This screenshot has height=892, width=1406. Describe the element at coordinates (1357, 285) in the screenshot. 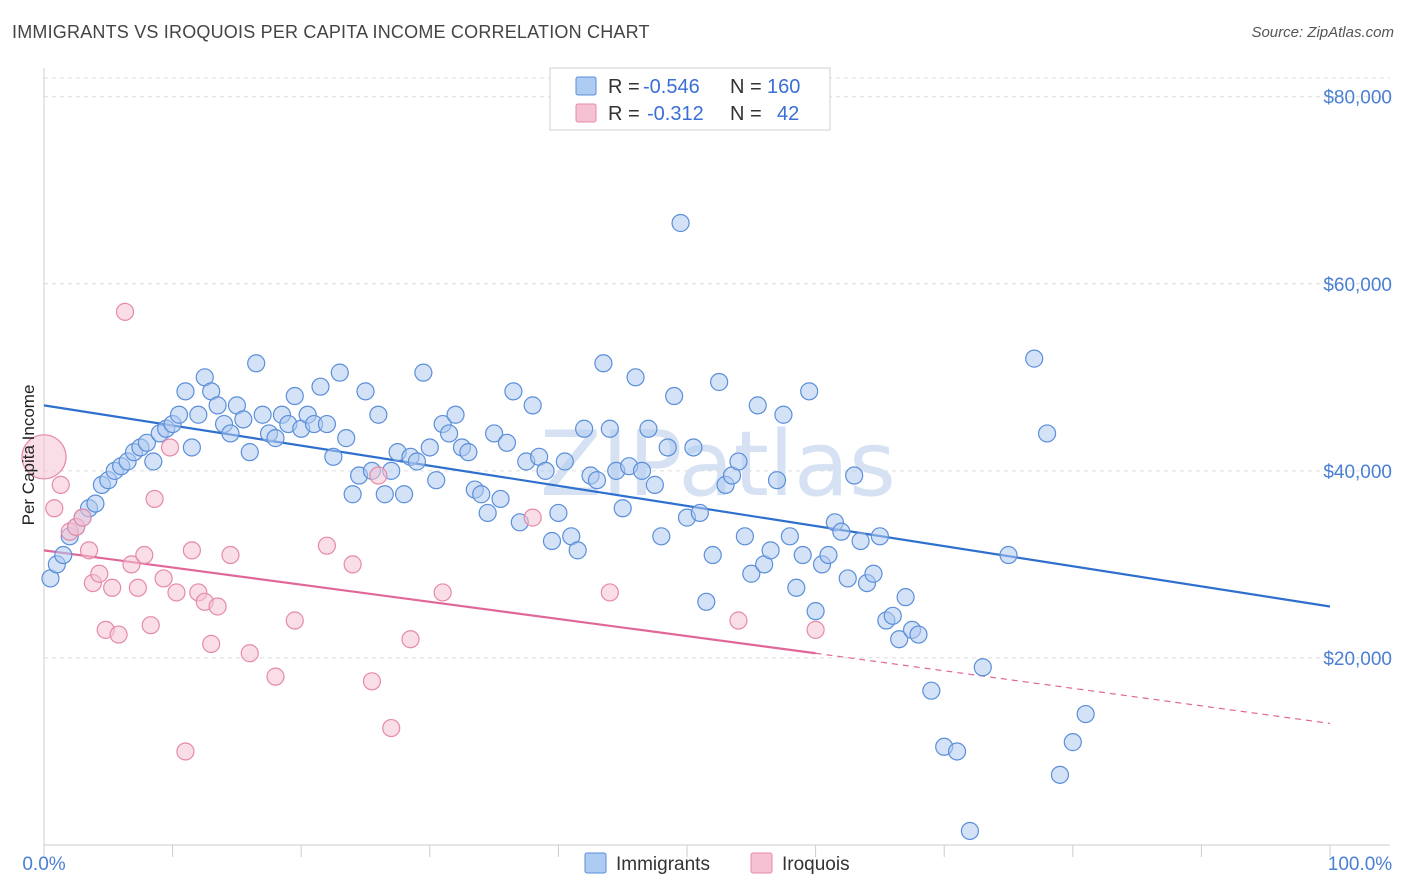

I see `y-tick-label: $60,000` at that location.